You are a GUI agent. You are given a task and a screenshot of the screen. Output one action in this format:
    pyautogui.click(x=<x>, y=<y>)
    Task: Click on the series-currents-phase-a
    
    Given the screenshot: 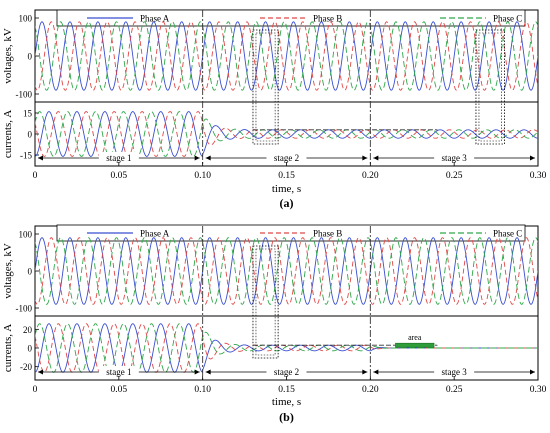 What is the action you would take?
    pyautogui.click(x=286, y=348)
    